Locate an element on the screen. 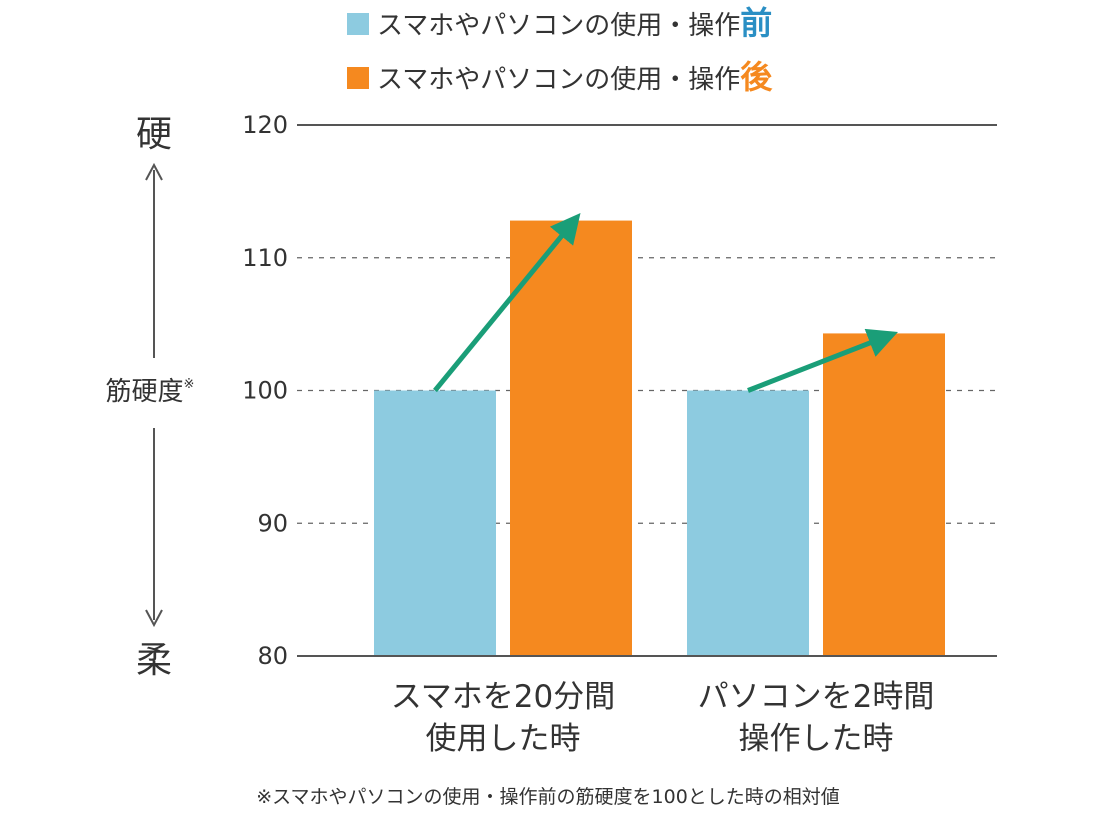  legend-label-after: スマホやパソコンの使用・操作後 is located at coordinates (575, 77).